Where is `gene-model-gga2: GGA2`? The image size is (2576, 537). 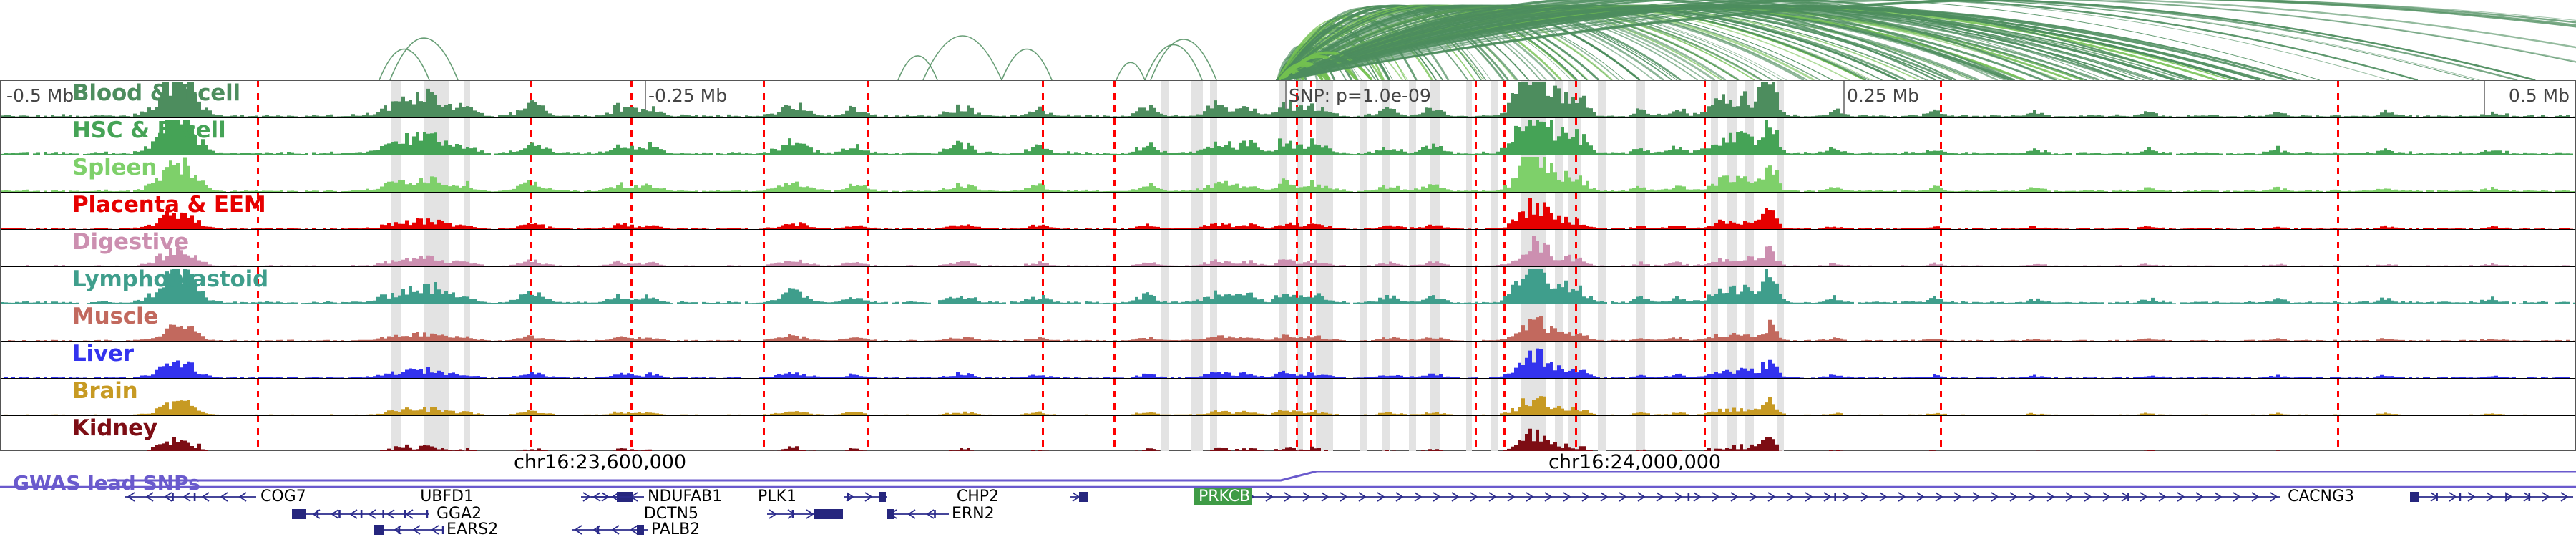
gene-model-gga2: GGA2 is located at coordinates (387, 514).